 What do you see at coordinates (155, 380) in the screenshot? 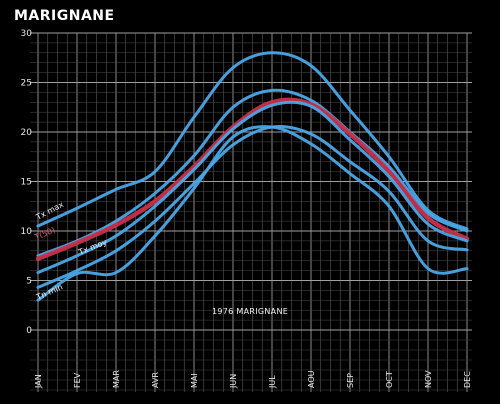
I see `x-tick-label: AVR` at bounding box center [155, 380].